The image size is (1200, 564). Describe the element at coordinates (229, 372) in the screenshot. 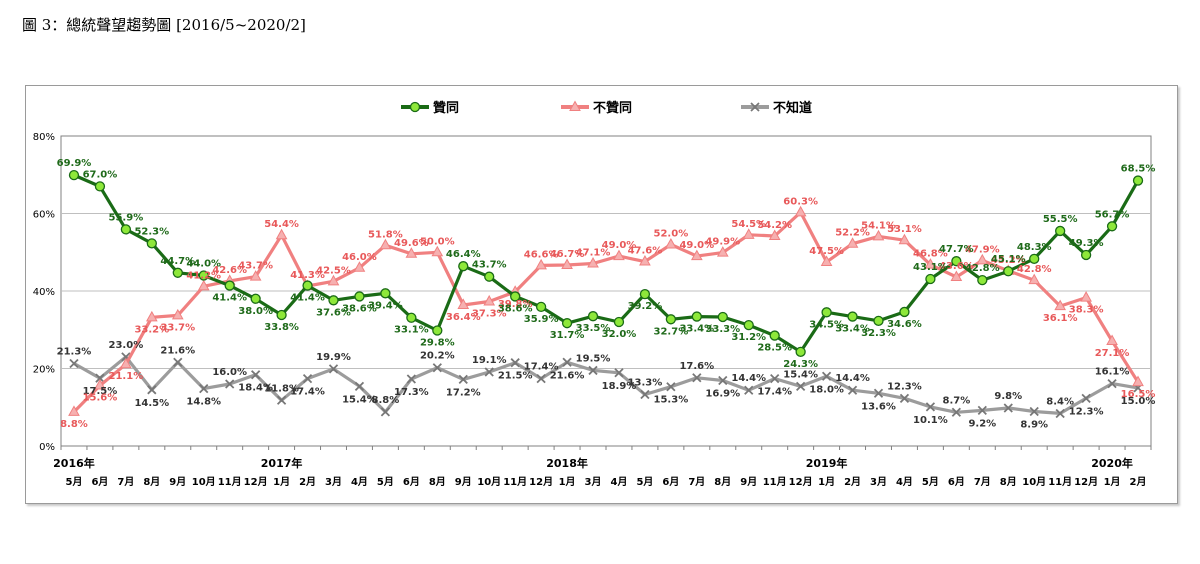

I see `data-label: 16.0%` at that location.